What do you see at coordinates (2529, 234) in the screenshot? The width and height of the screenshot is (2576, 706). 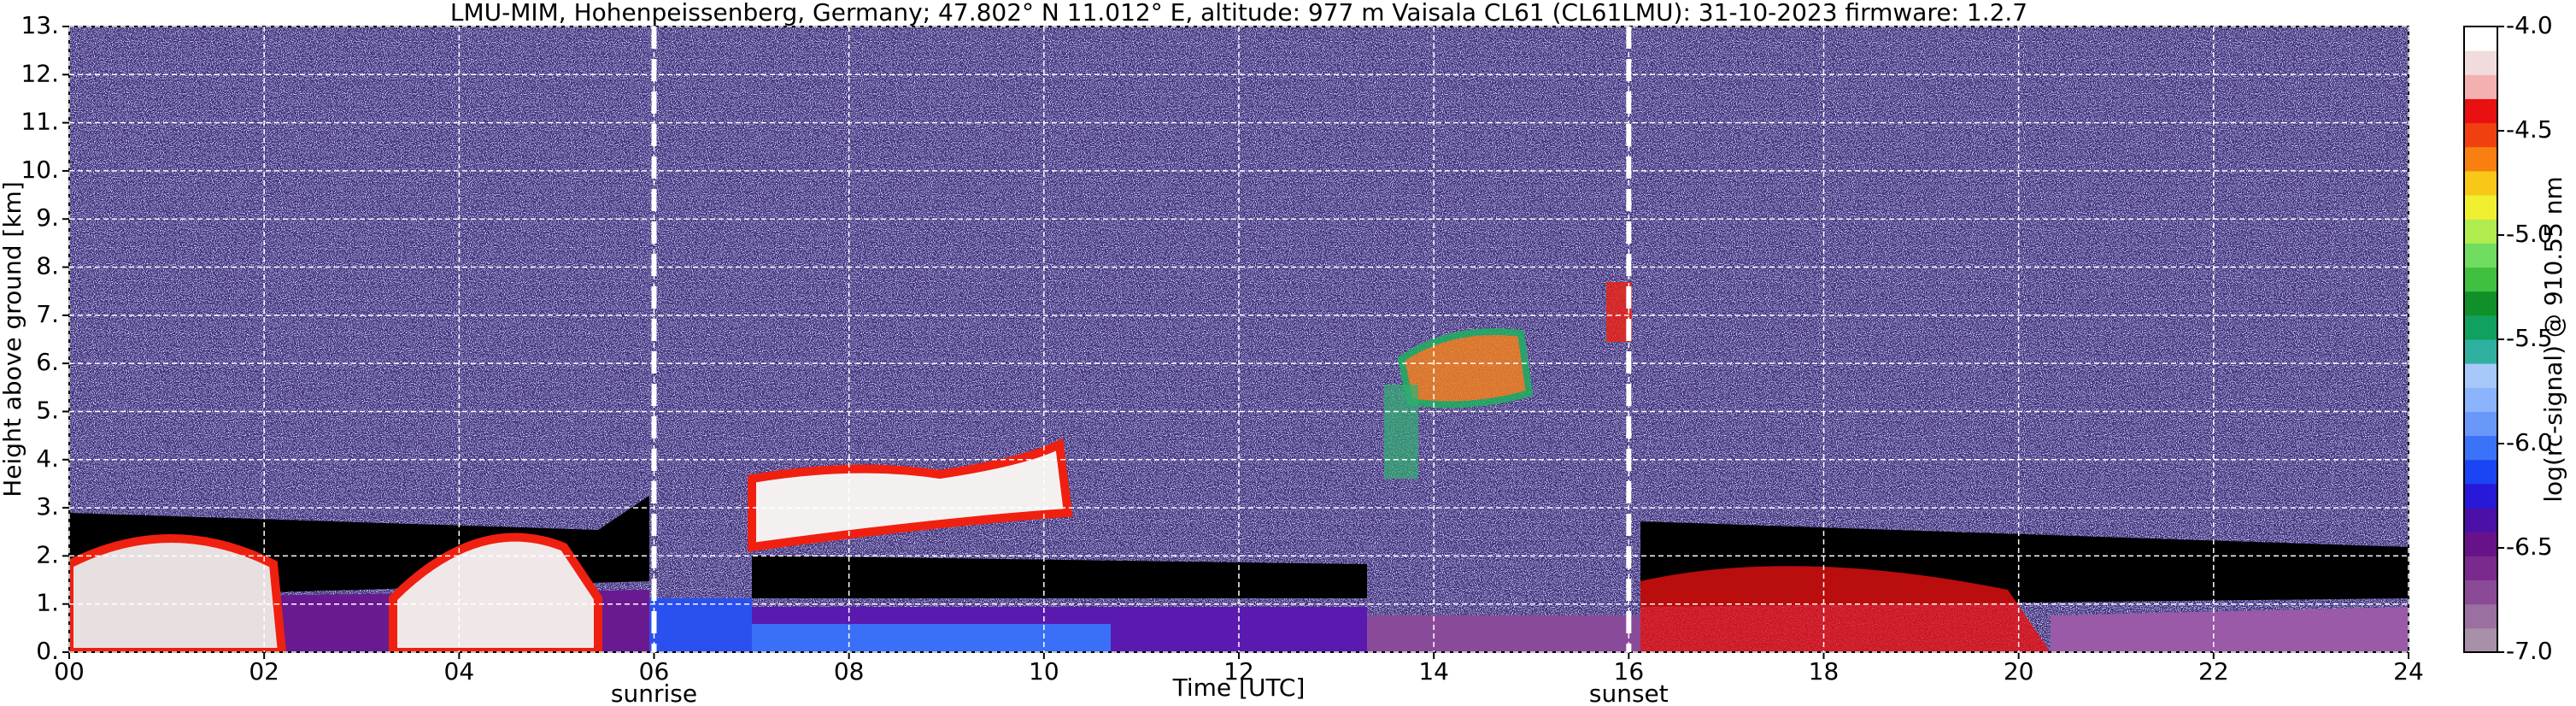 I see `colorbar-tick-label: -5.0` at bounding box center [2529, 234].